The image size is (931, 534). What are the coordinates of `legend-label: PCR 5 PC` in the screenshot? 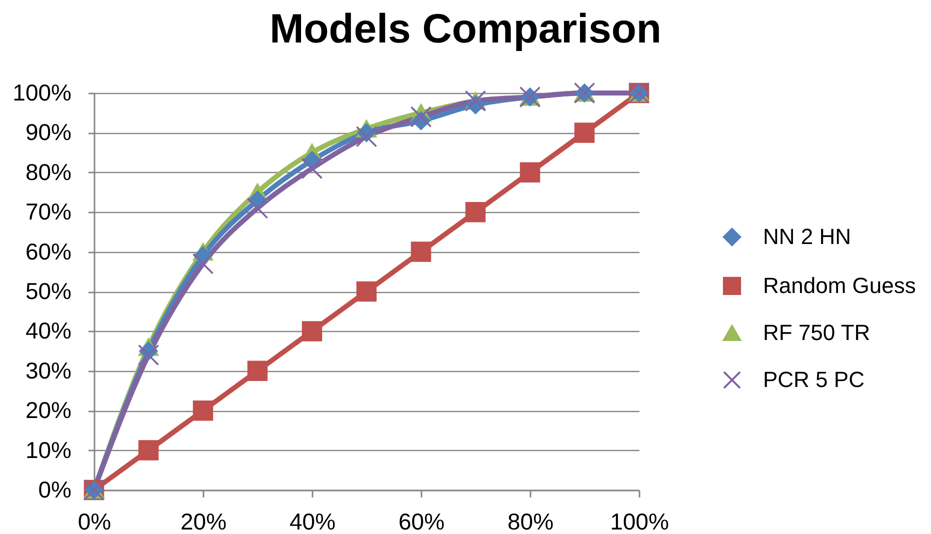 It's located at (814, 379).